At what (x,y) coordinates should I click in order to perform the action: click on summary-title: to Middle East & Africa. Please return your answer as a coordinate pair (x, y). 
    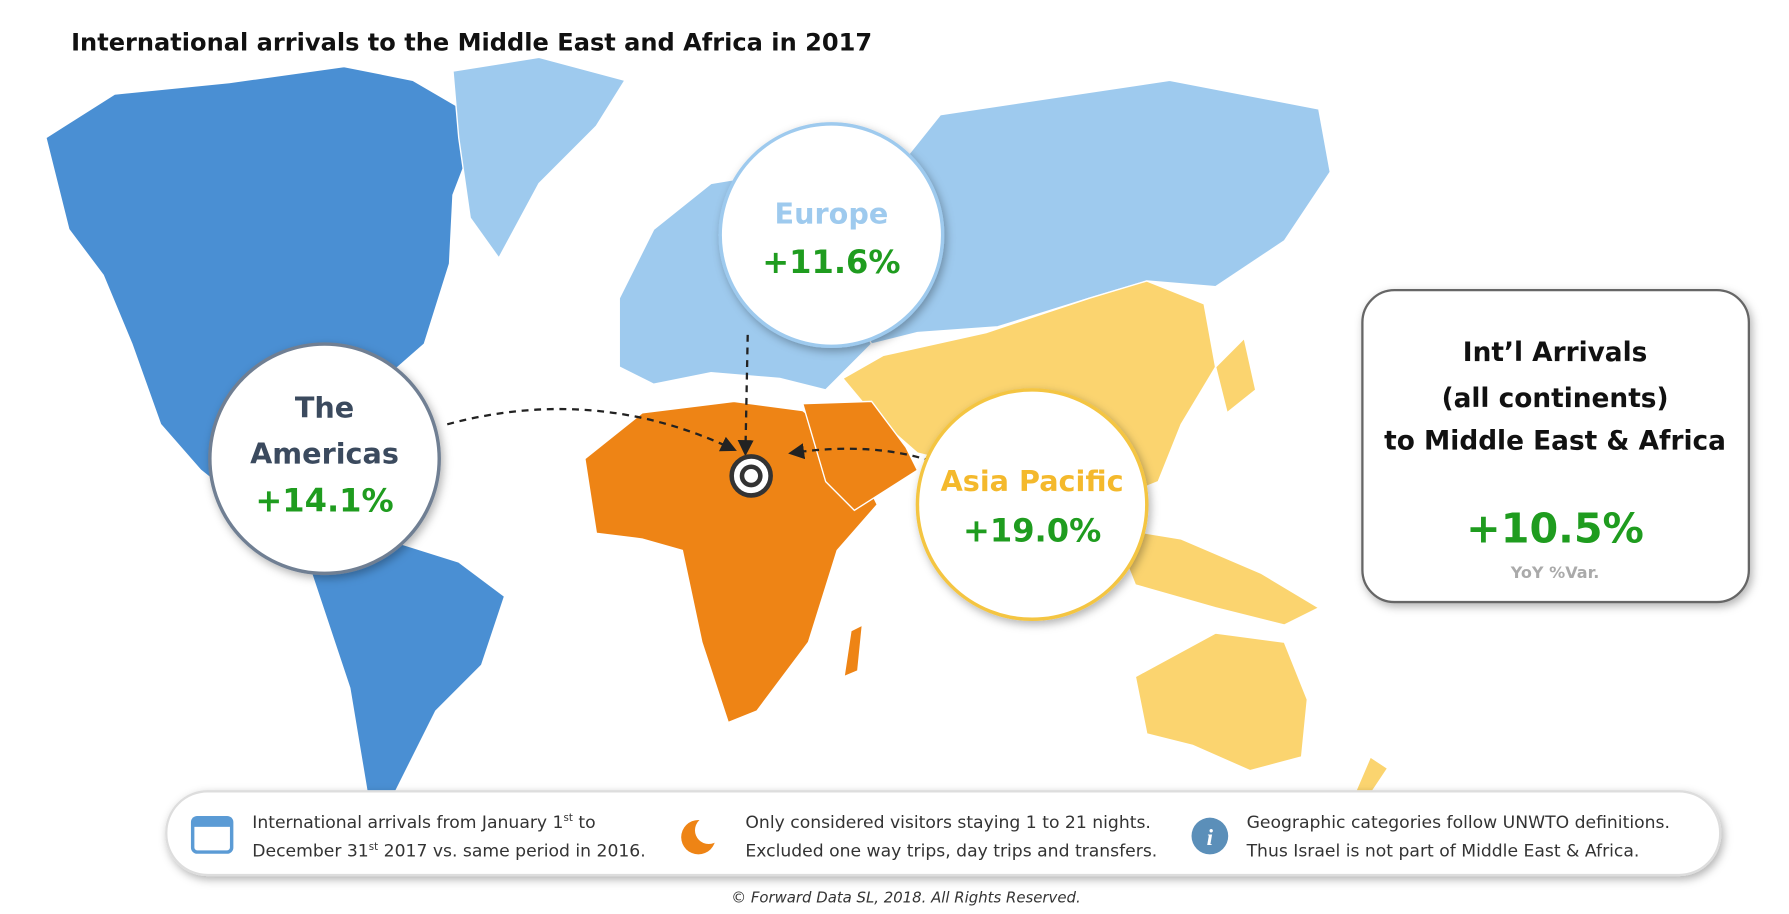
    Looking at the image, I should click on (1555, 442).